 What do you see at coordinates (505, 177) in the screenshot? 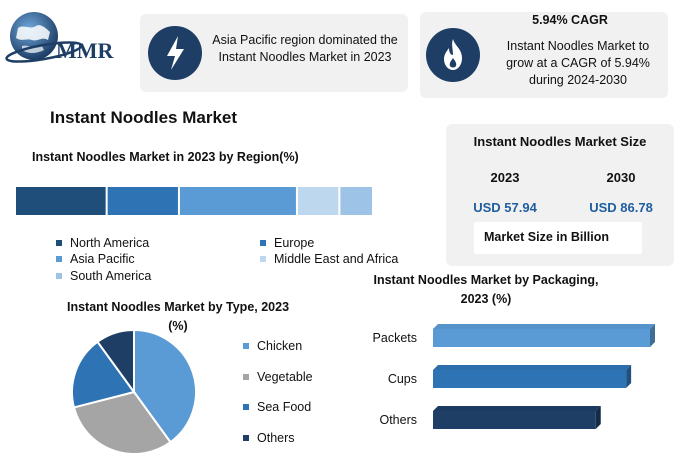
I see `year-2023: 2023` at bounding box center [505, 177].